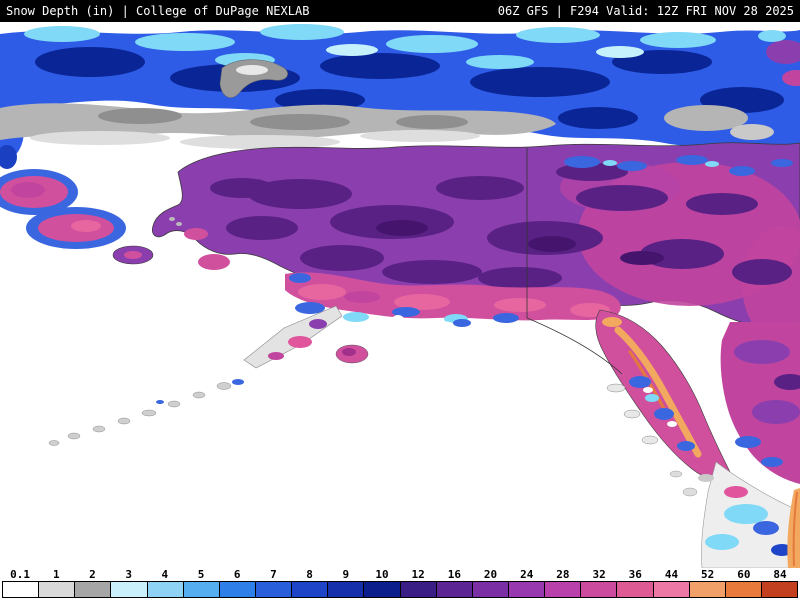  What do you see at coordinates (780, 574) in the screenshot?
I see `colorbar-tick-label: 84` at bounding box center [780, 574].